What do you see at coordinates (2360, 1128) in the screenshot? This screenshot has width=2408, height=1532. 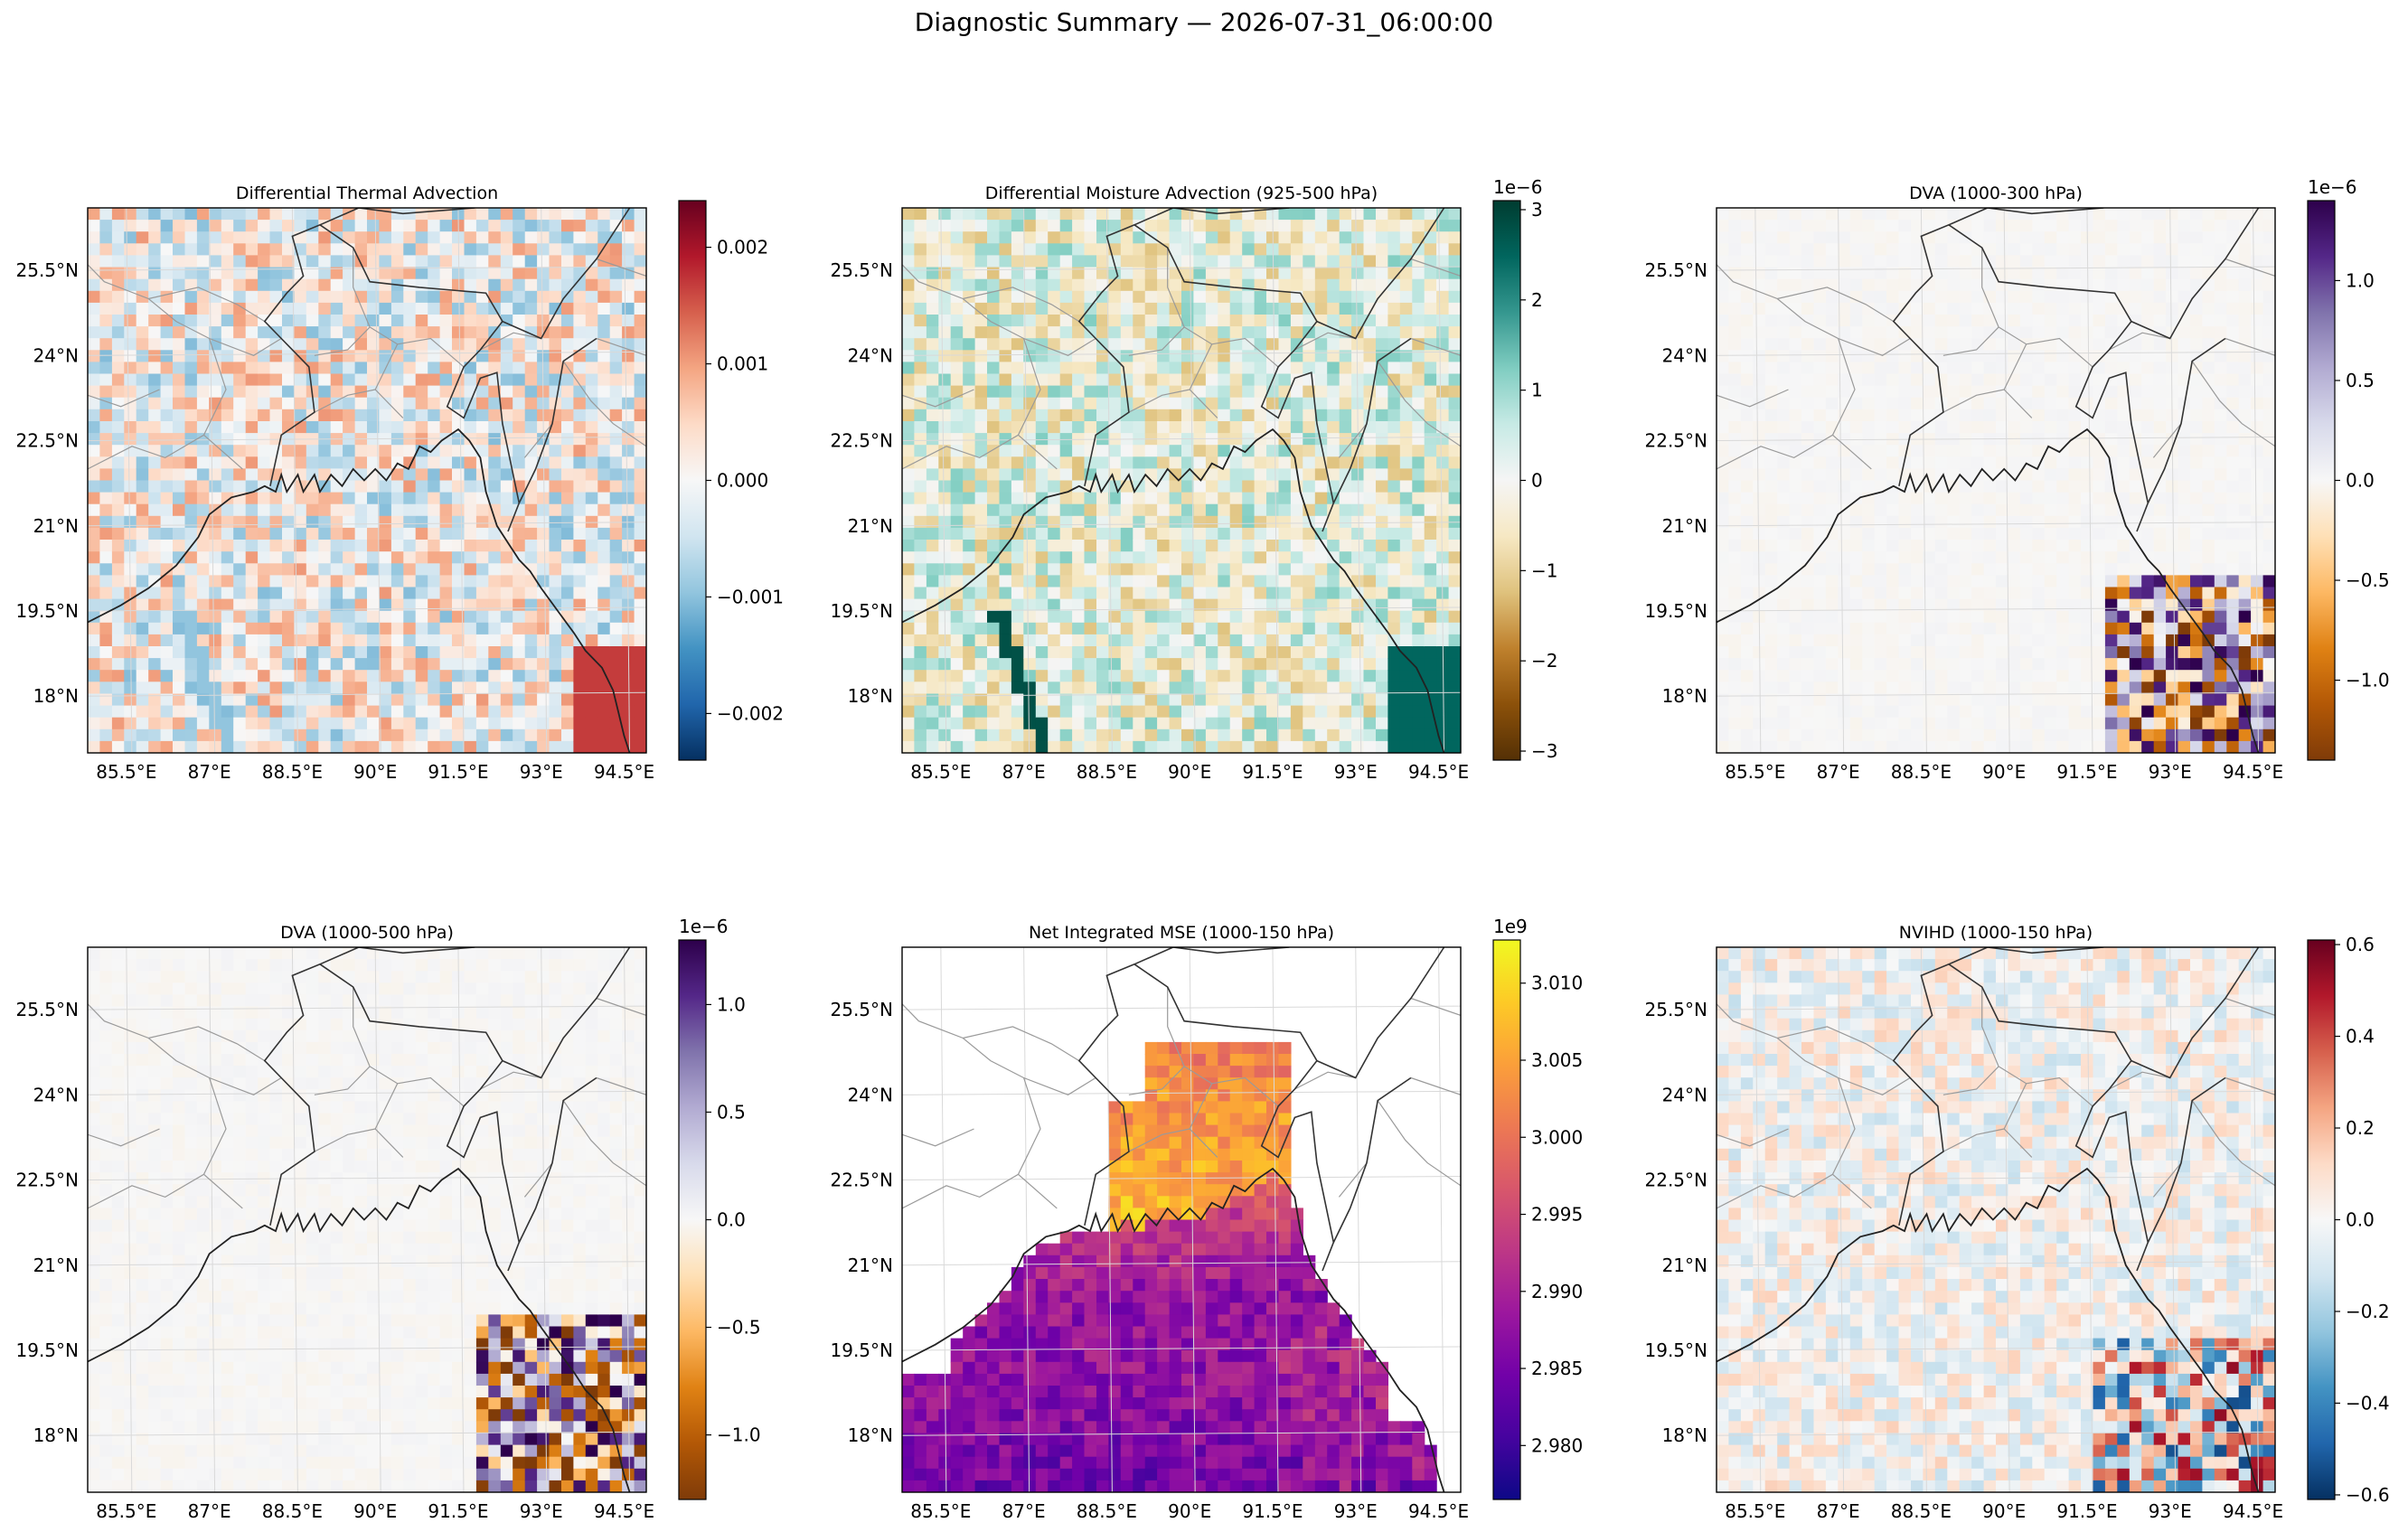 I see `colorbar-tick-label: 0.2` at bounding box center [2360, 1128].